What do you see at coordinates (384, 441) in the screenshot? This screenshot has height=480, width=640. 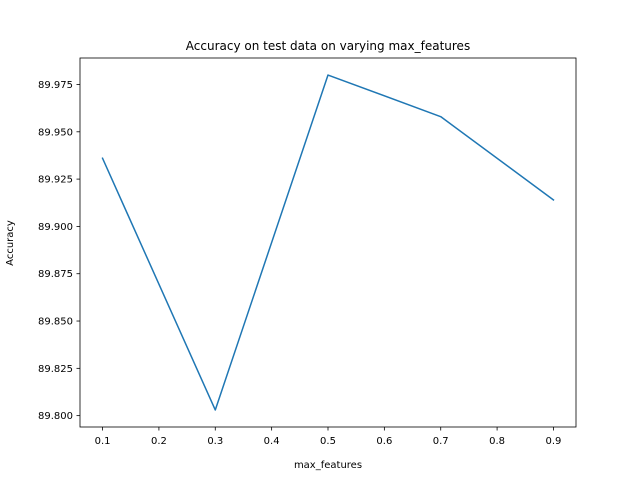 I see `x-tick-label: 0.6` at bounding box center [384, 441].